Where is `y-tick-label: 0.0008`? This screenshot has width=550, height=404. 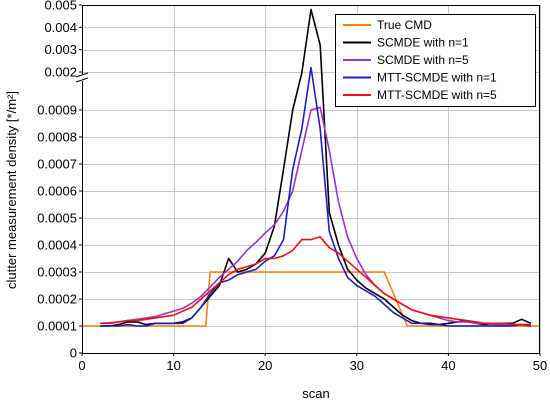
y-tick-label: 0.0008 is located at coordinates (57, 137).